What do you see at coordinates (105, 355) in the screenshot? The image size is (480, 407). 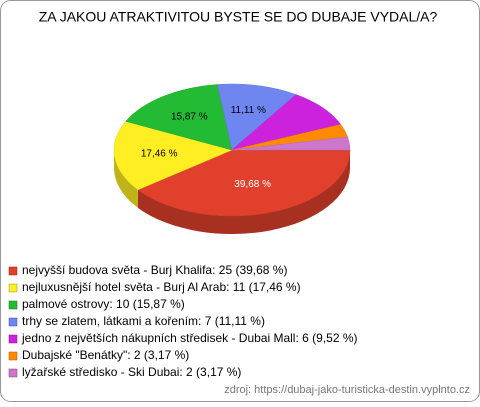 I see `legend-label: Dubajské "Benátky": 2 (3,17 %)` at bounding box center [105, 355].